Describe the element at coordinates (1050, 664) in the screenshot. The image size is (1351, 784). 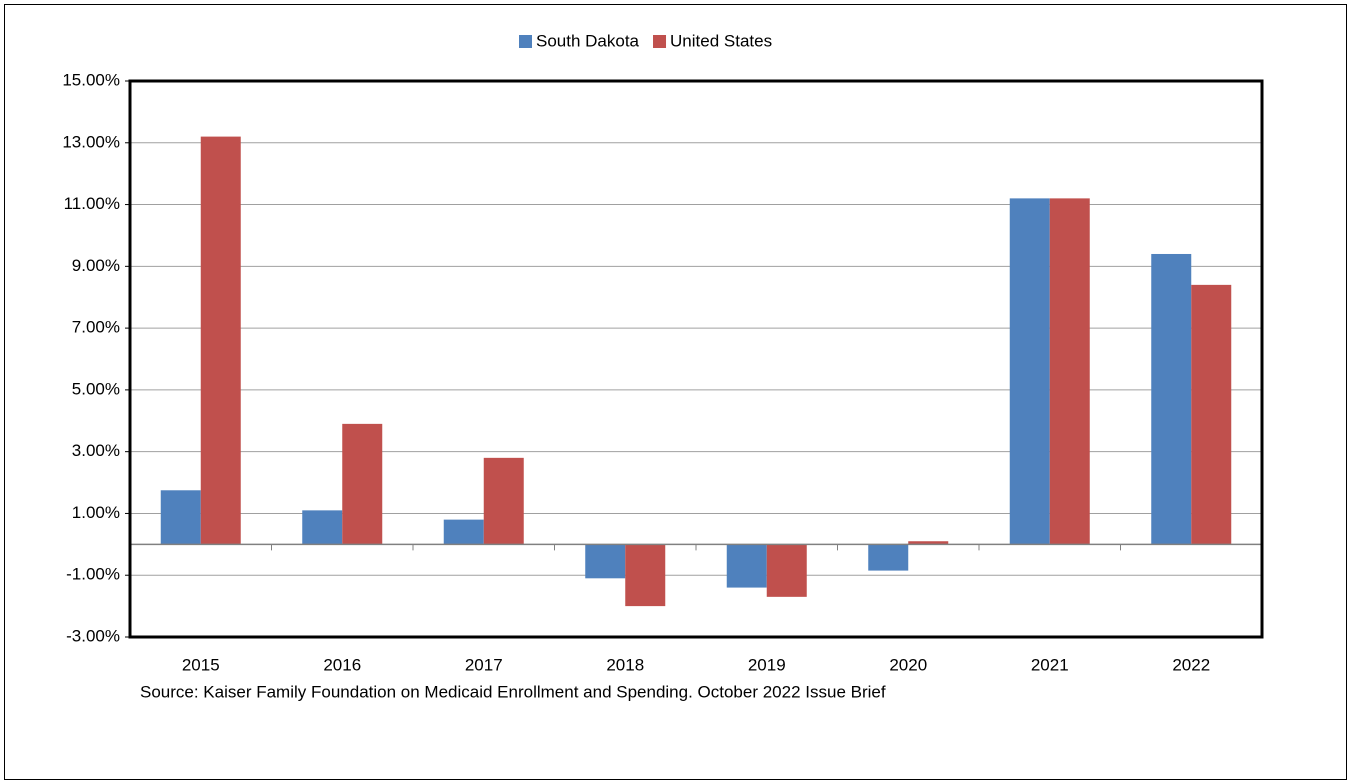
I see `x-tick-label: 2021` at that location.